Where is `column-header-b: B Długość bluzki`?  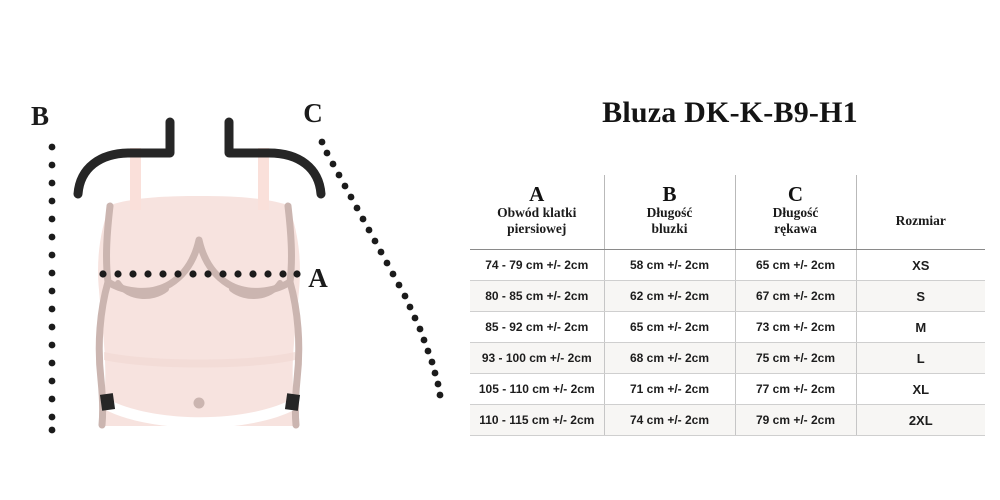 column-header-b: B Długość bluzki is located at coordinates (670, 212).